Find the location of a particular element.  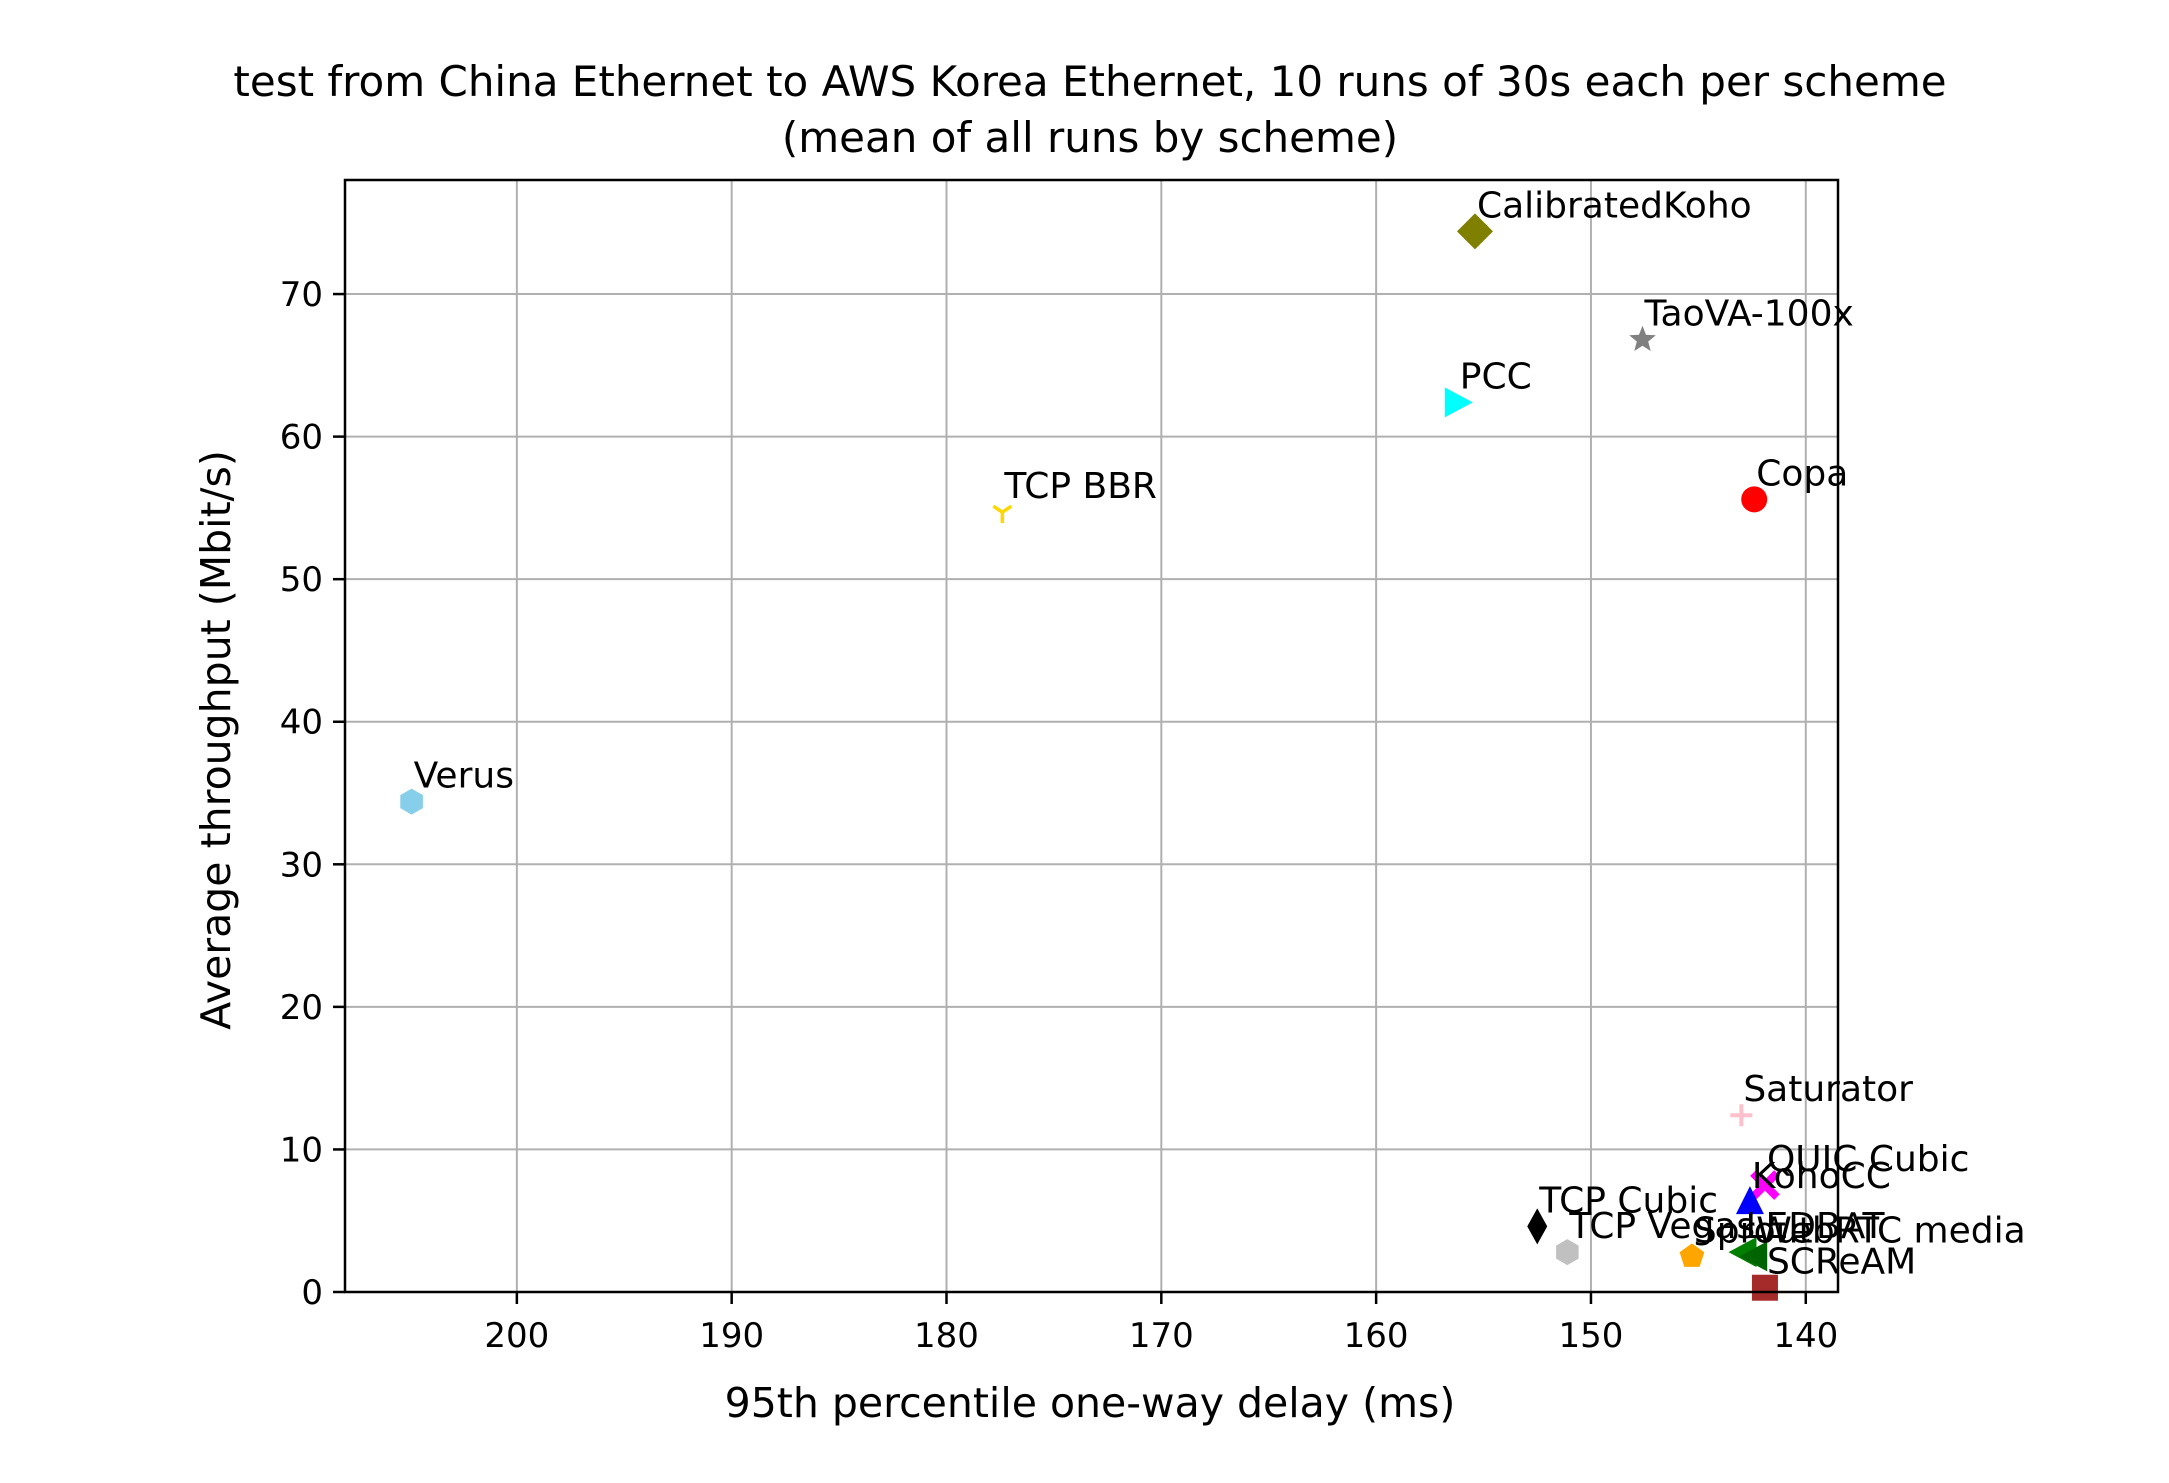

y-tick-label: 20 is located at coordinates (301, 1008).